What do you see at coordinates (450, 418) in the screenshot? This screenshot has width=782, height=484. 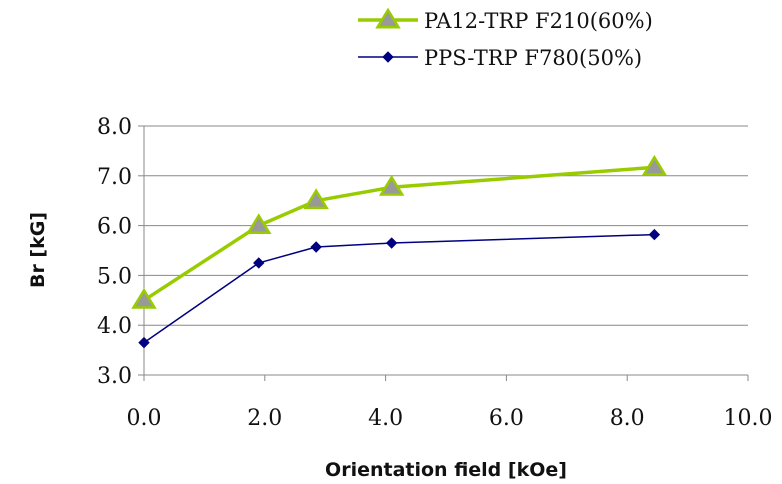 I see `x-tick-labels: 0.0 2.0 4.0 6.0 8.0 10.0` at bounding box center [450, 418].